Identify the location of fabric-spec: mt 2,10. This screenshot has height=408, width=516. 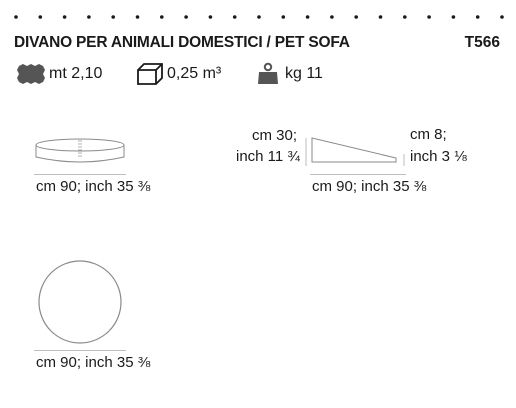
(59, 74).